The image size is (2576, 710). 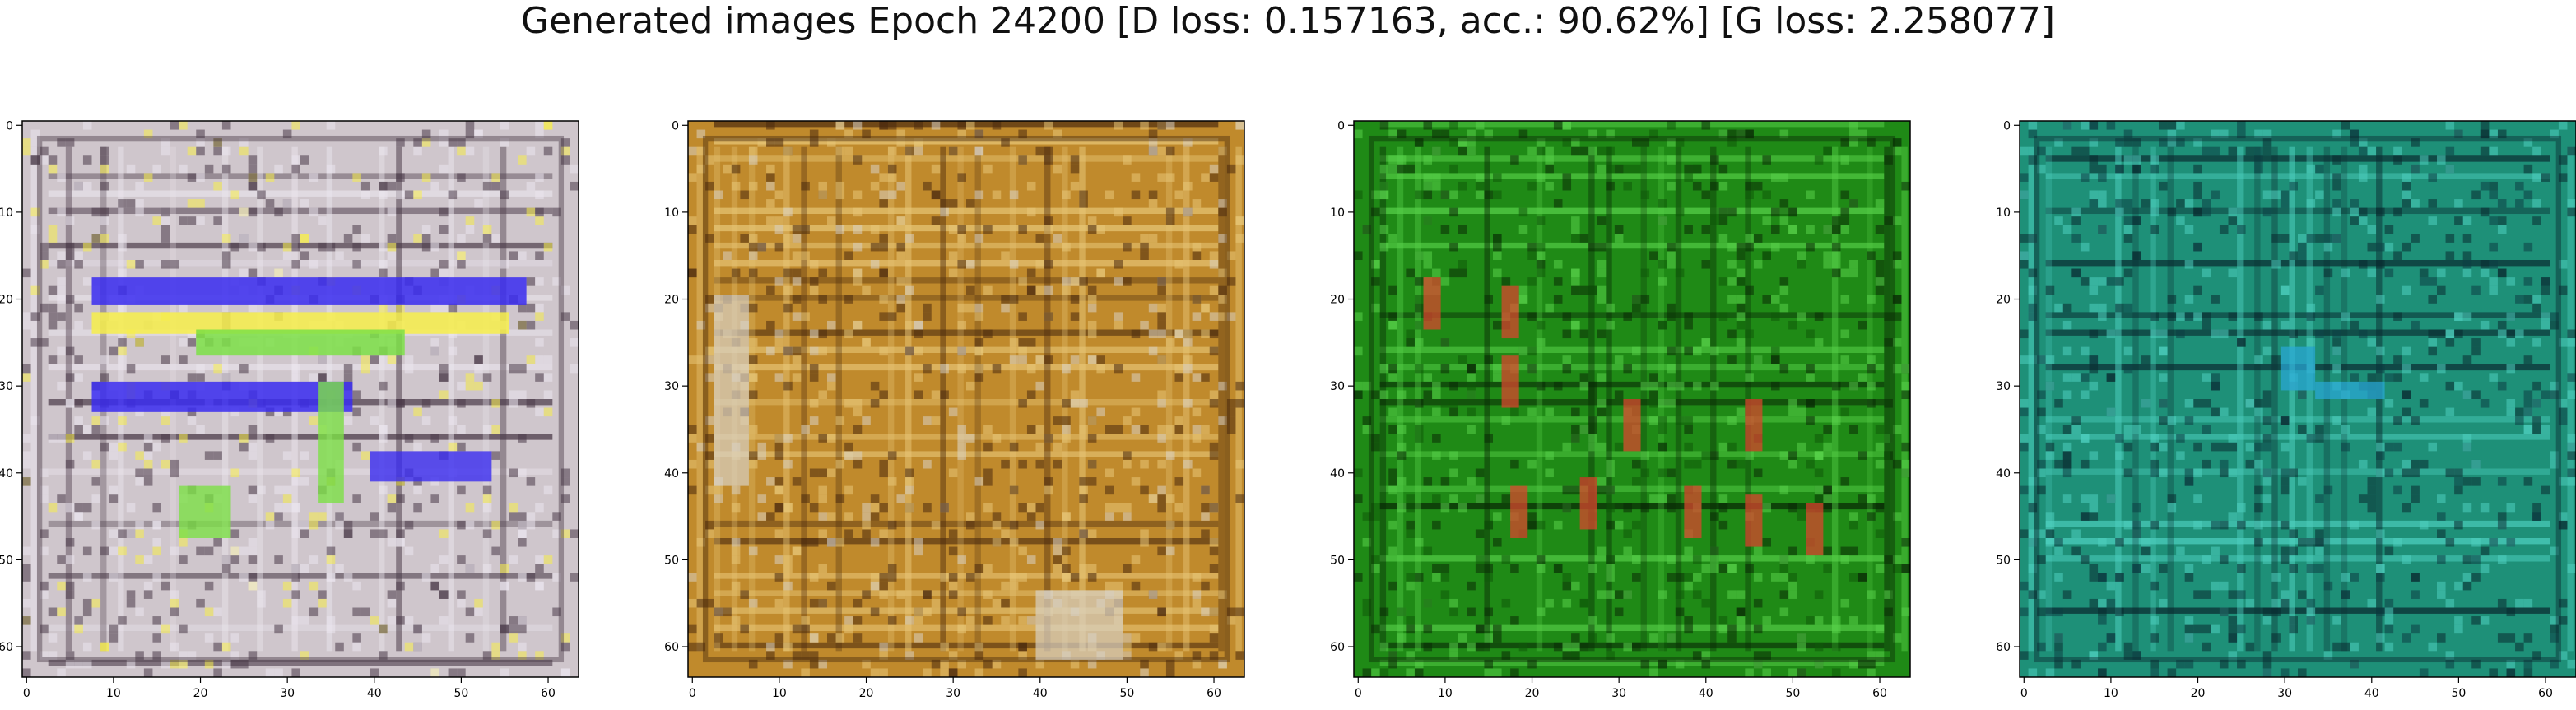 I want to click on x-tick-label: 20, so click(x=2198, y=693).